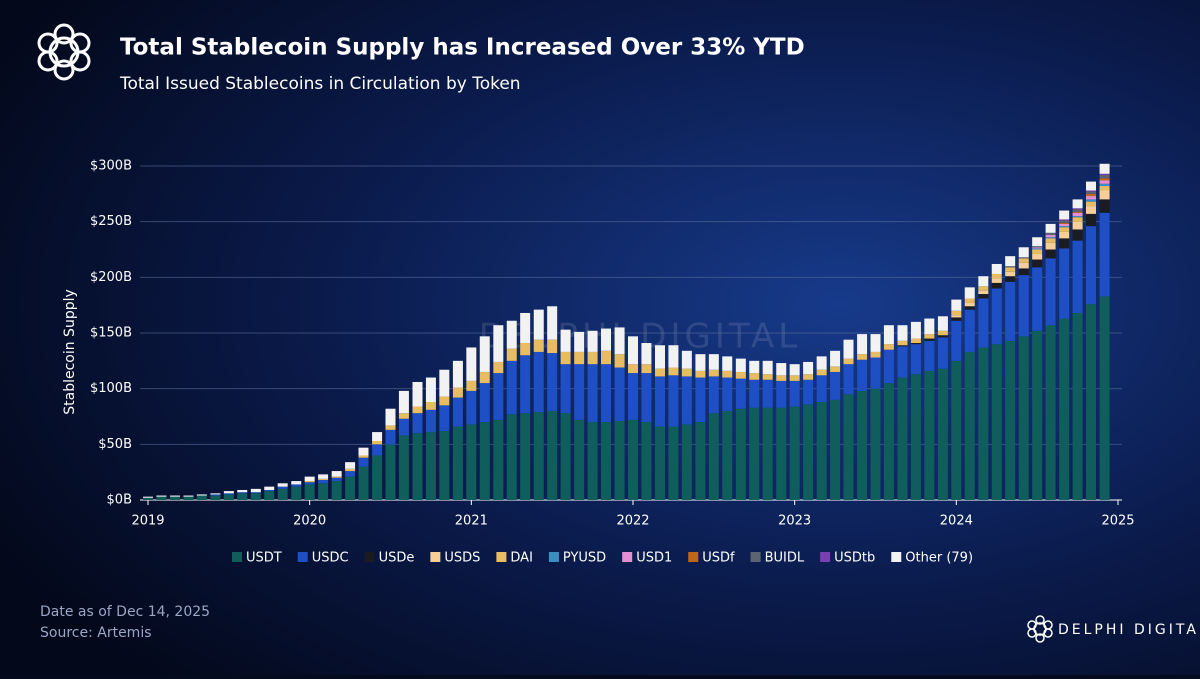 The width and height of the screenshot is (1200, 679). Describe the element at coordinates (794, 521) in the screenshot. I see `x-tick-label: 2023` at that location.